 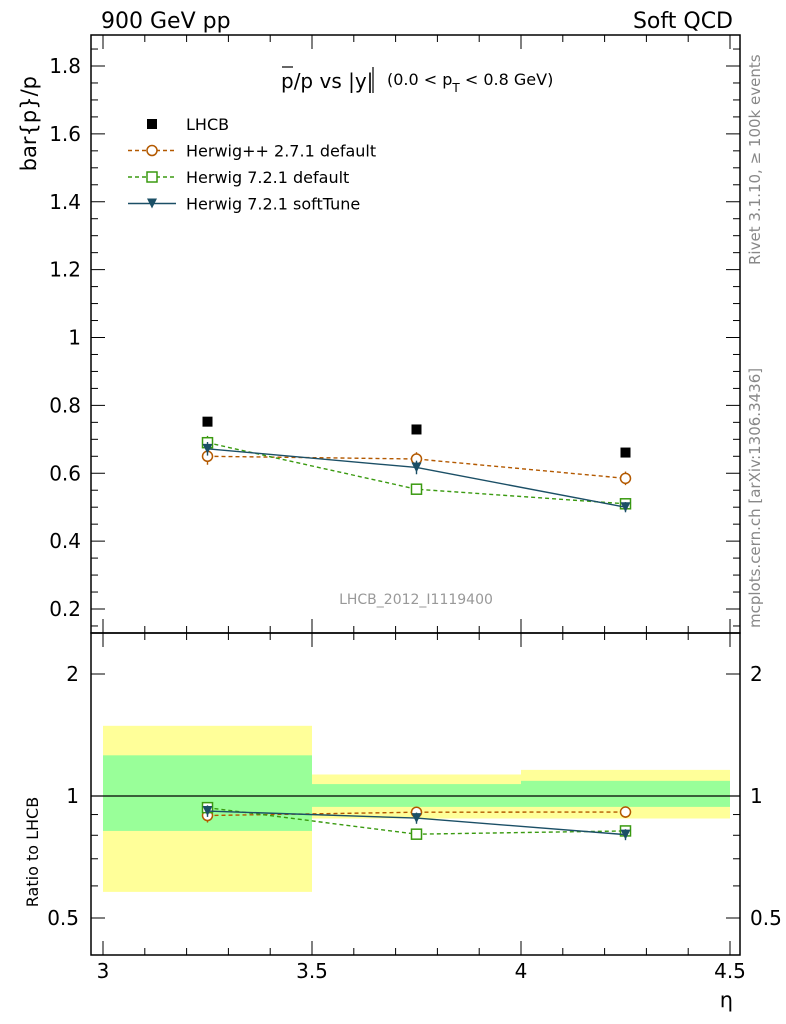 I want to click on main-y-tick-label: 1.8, so click(x=65, y=66).